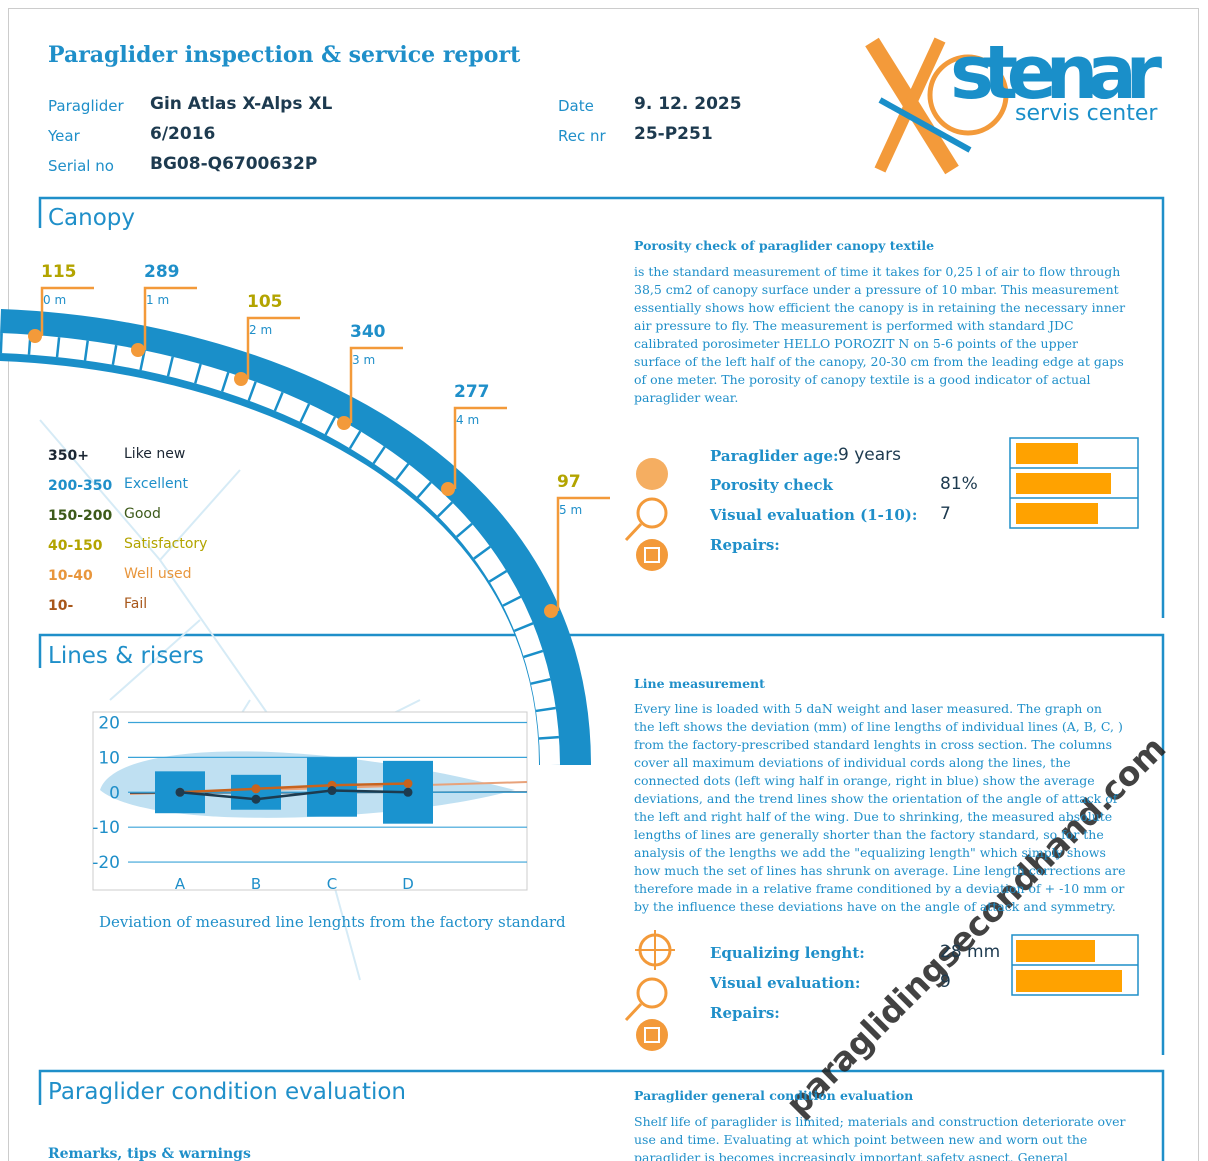 Image resolution: width=1208 pixels, height=1161 pixels. I want to click on legend-range: 40-150, so click(75, 546).